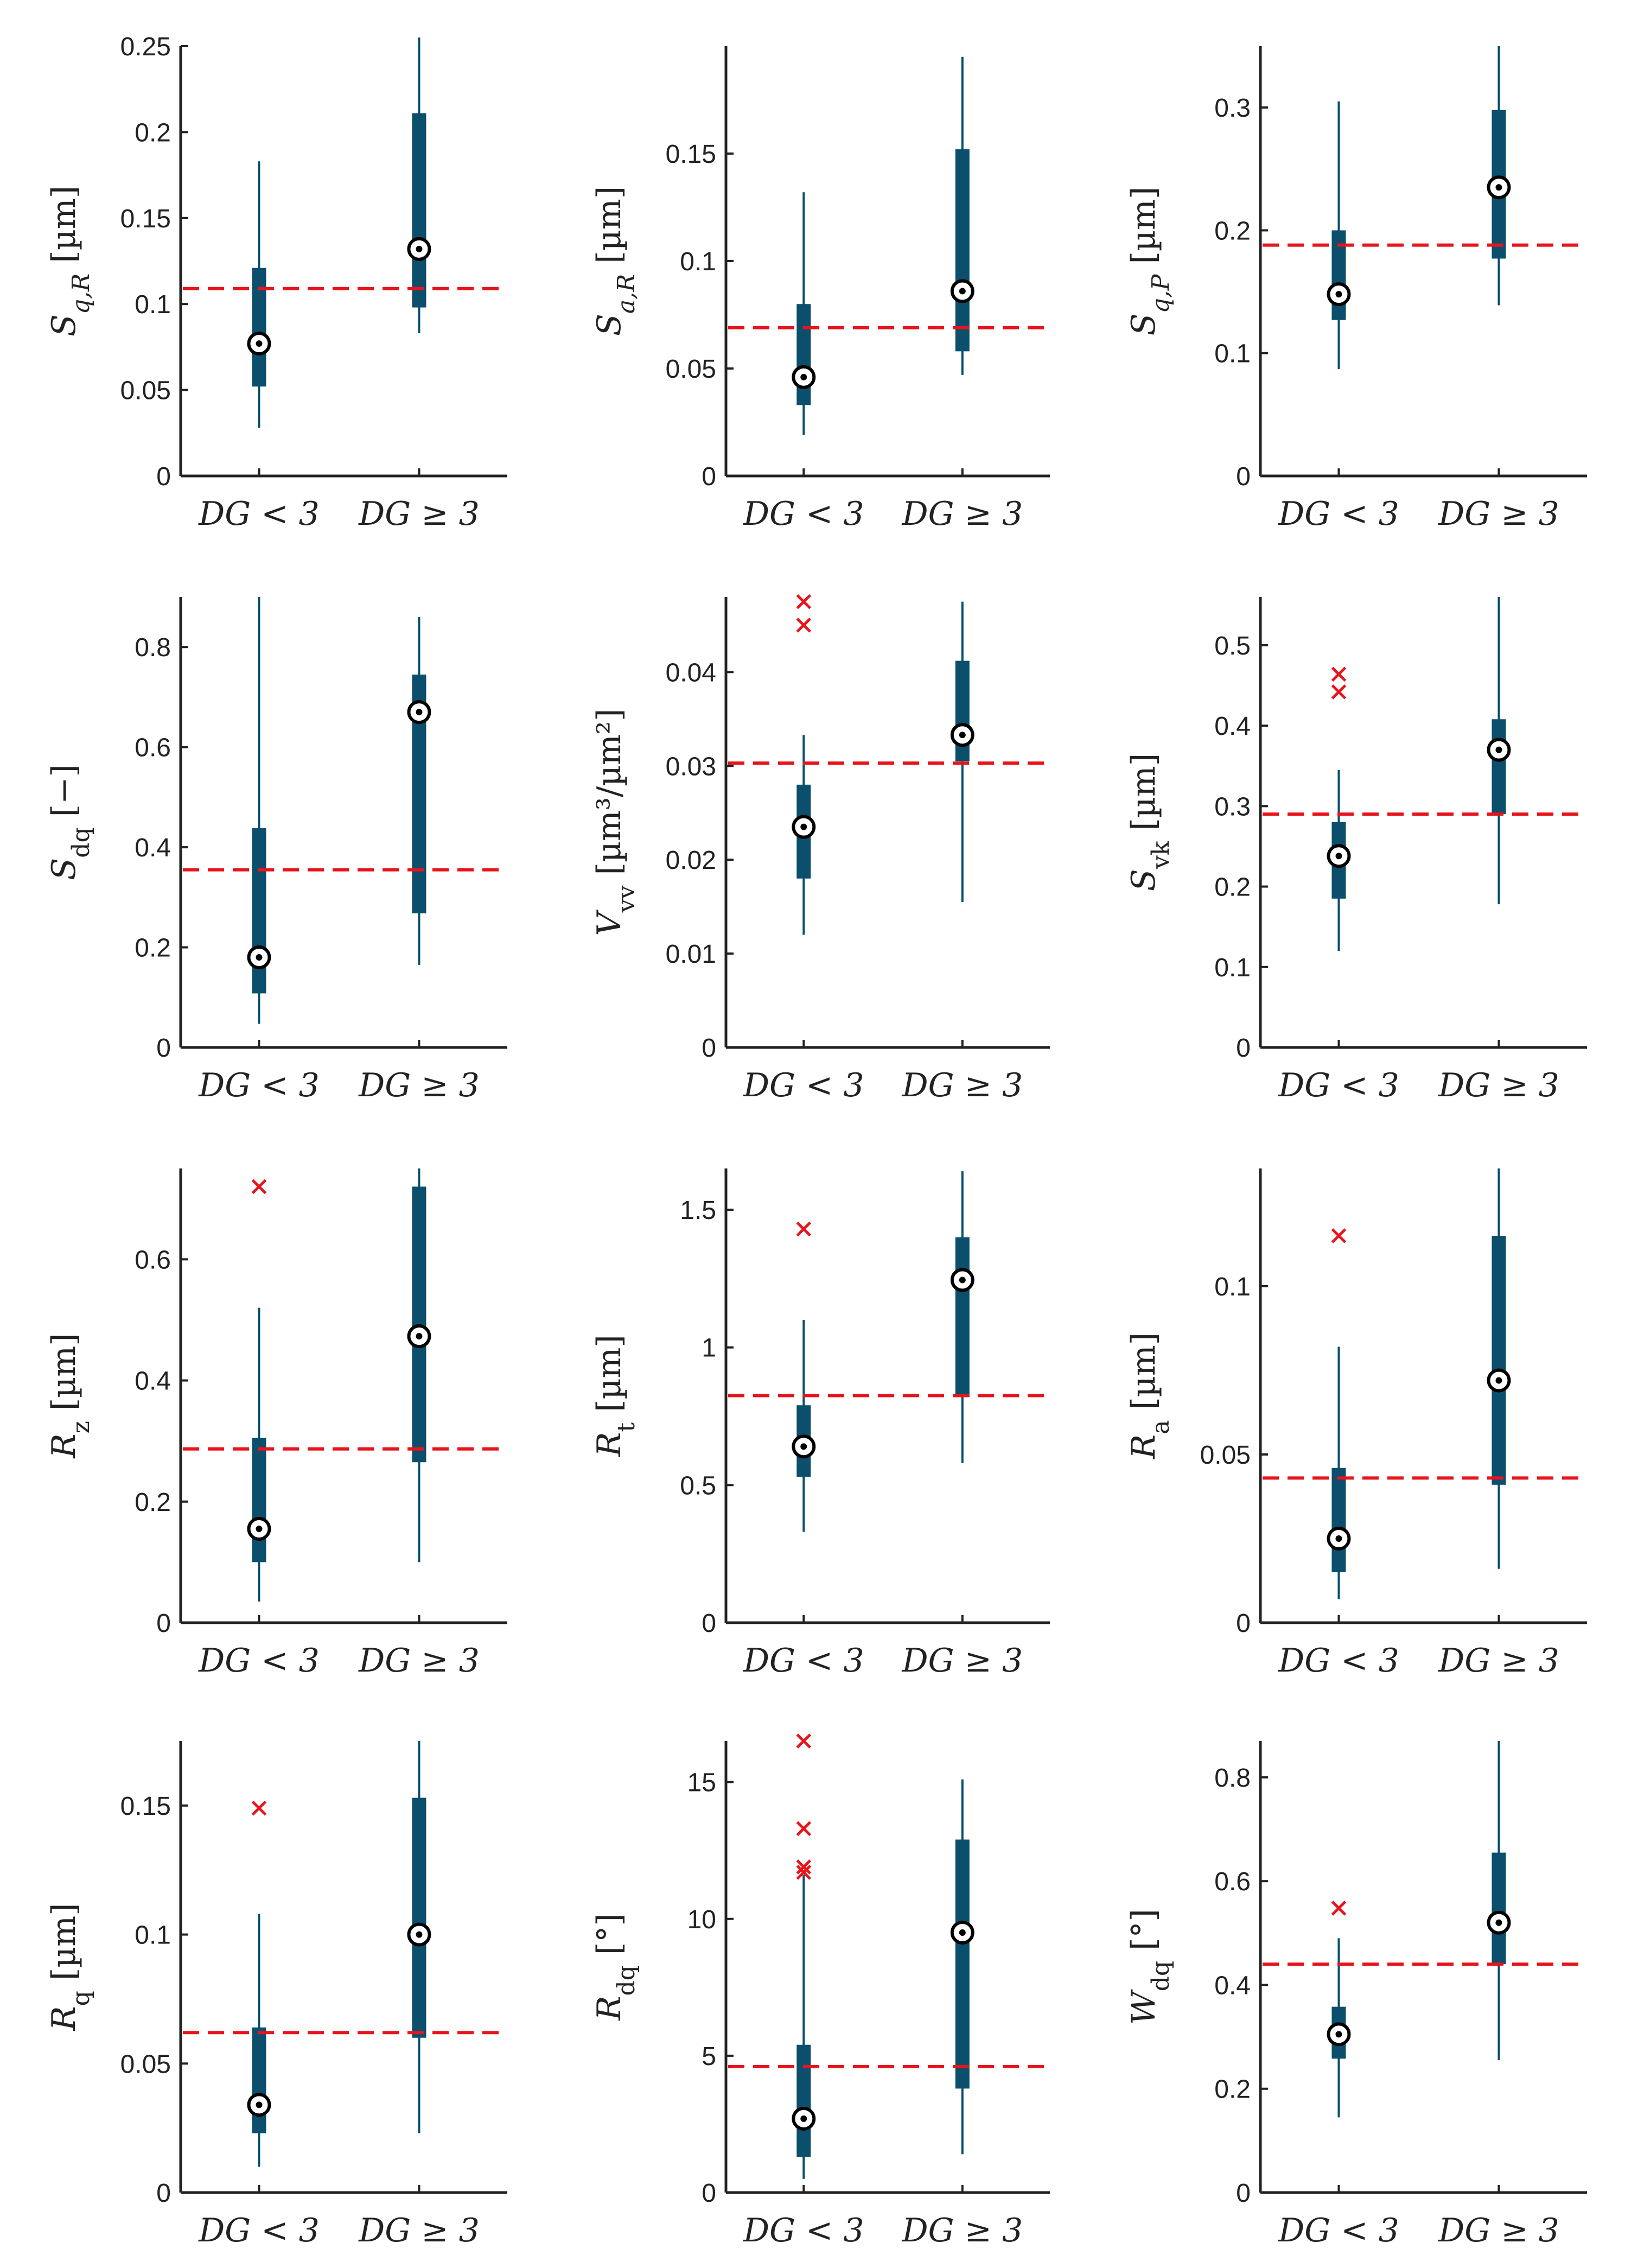 This screenshot has height=2268, width=1625. I want to click on panel-11: 0 5 10 15 DG < 3 DG ≥ 3 Rdq [°], so click(820, 1992).